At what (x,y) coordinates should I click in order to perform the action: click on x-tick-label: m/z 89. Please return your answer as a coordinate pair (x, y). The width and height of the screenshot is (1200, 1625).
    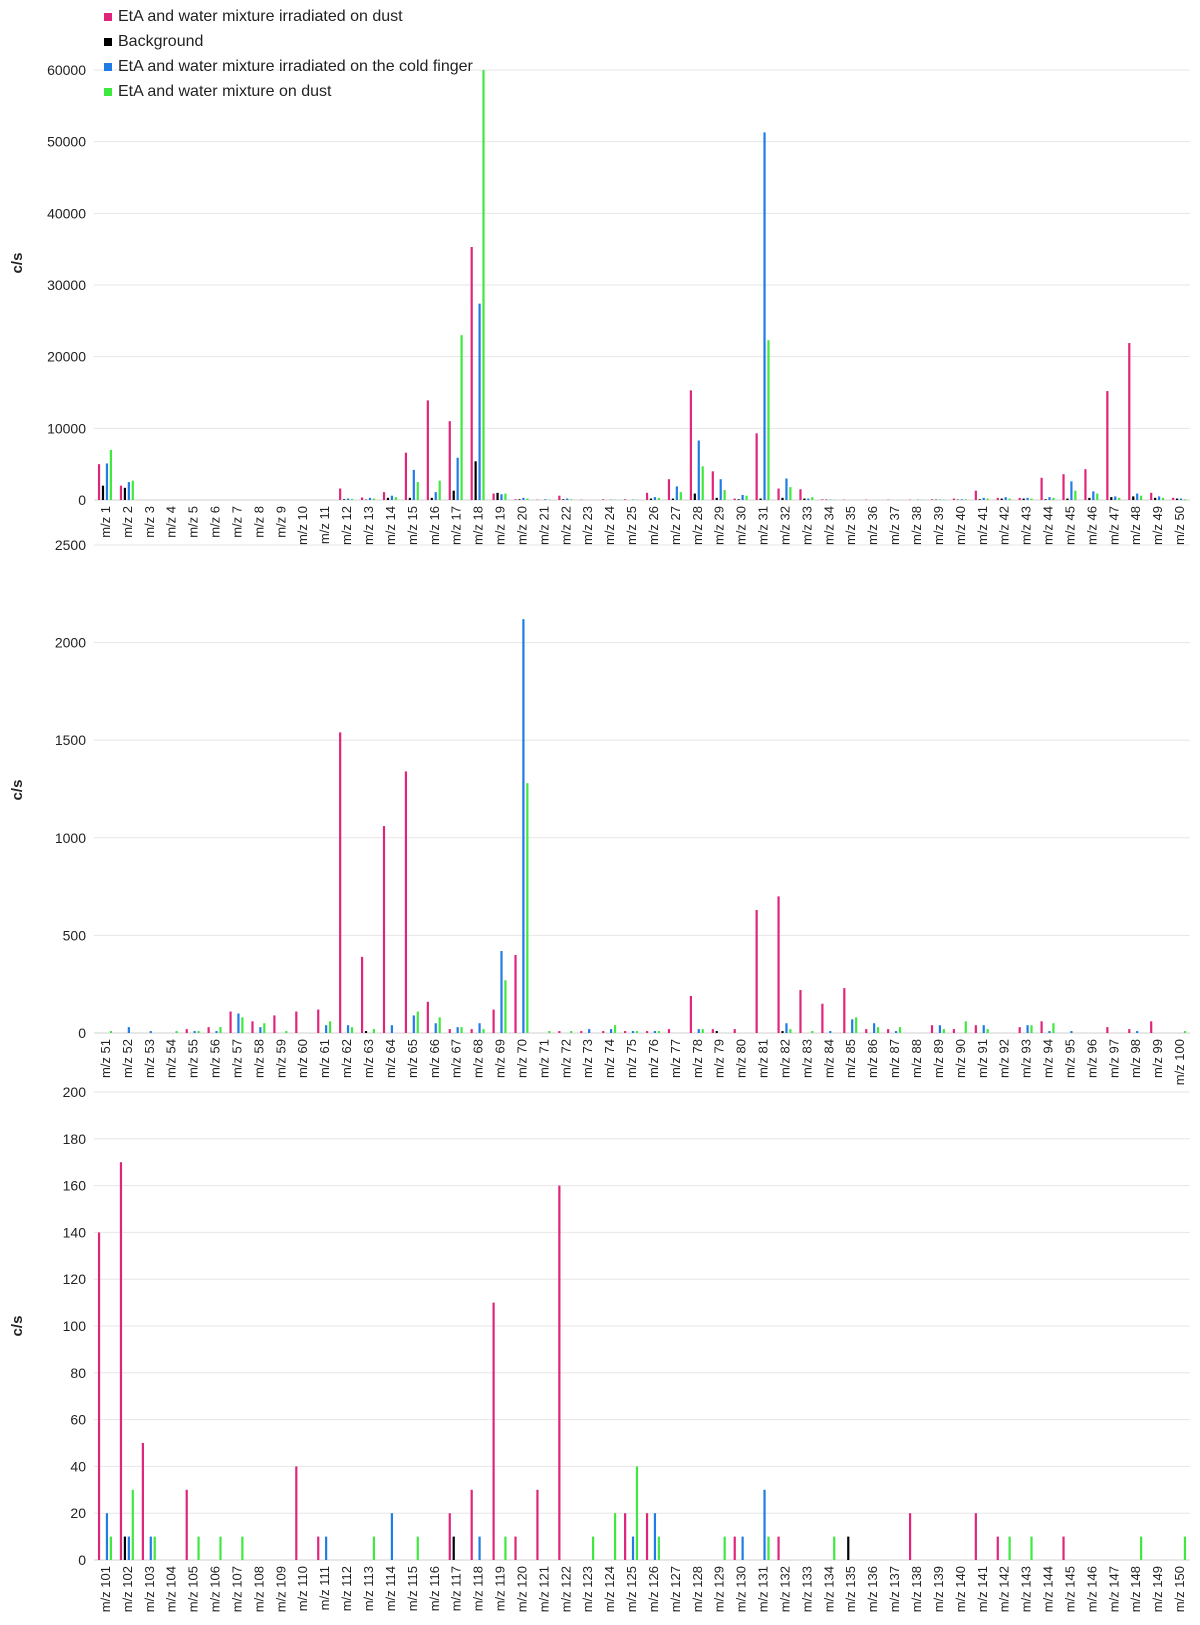
    Looking at the image, I should click on (938, 1058).